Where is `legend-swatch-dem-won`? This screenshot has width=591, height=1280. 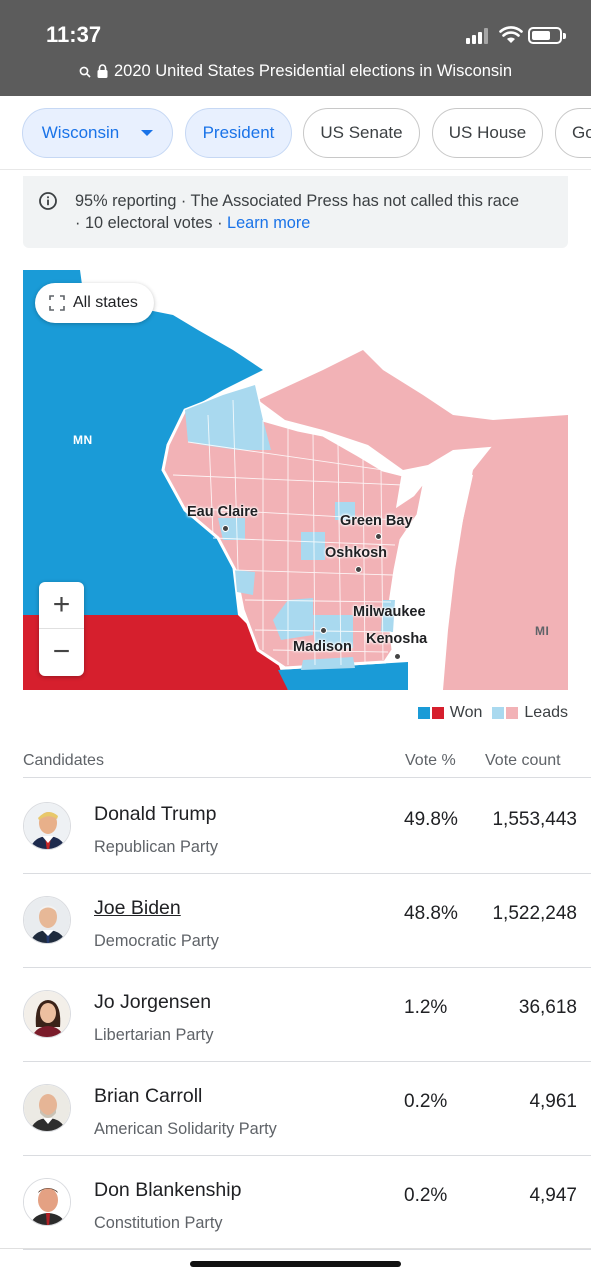 legend-swatch-dem-won is located at coordinates (423, 713).